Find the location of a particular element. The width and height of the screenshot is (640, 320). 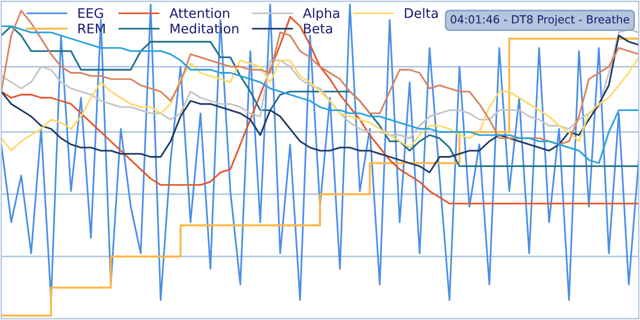

legend-label: EEG is located at coordinates (90, 13).